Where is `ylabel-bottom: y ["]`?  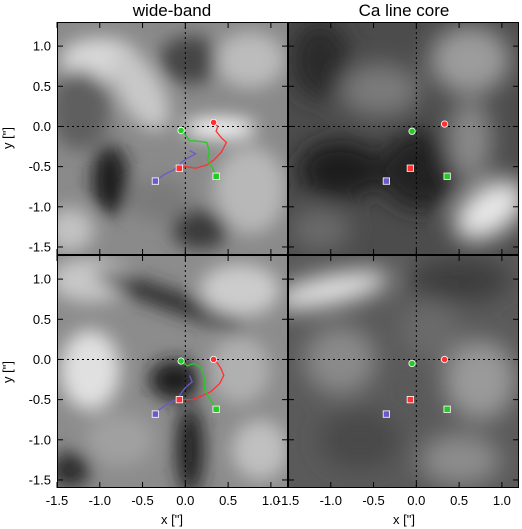 ylabel-bottom: y ["] is located at coordinates (7, 372).